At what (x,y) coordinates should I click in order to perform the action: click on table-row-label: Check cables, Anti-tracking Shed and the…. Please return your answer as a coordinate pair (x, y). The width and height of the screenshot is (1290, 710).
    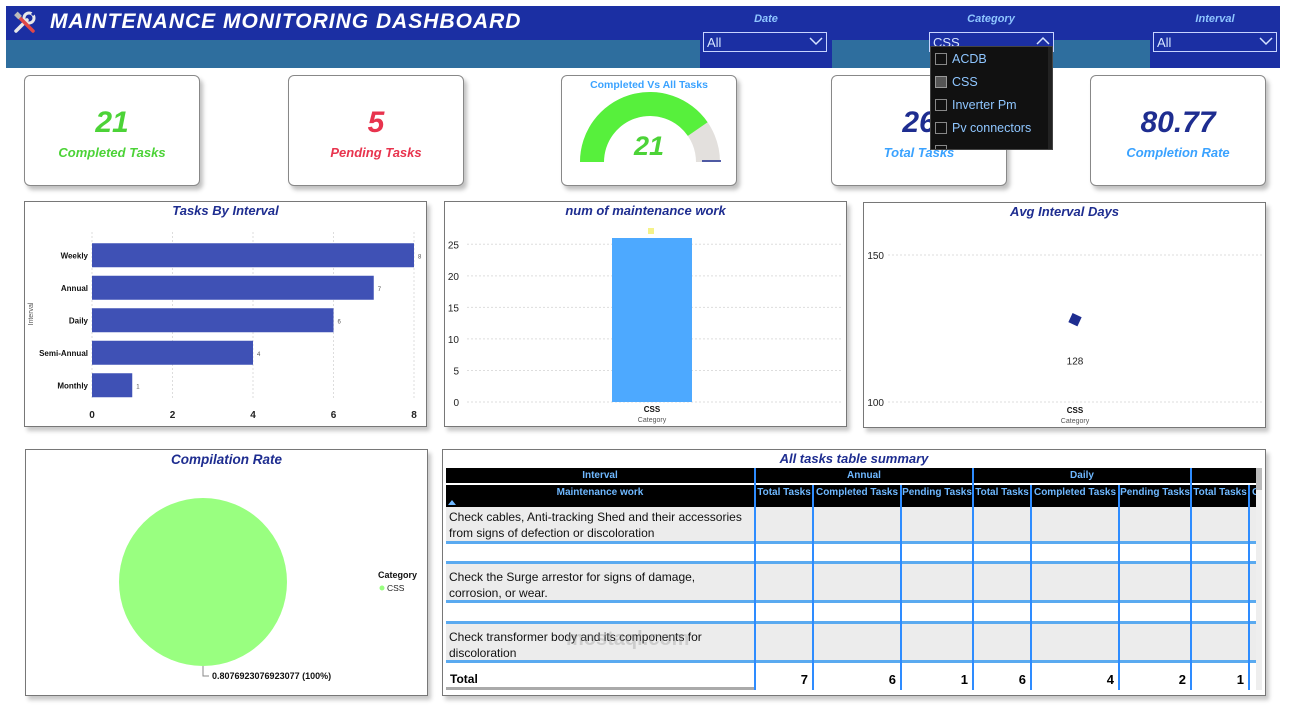
    Looking at the image, I should click on (595, 525).